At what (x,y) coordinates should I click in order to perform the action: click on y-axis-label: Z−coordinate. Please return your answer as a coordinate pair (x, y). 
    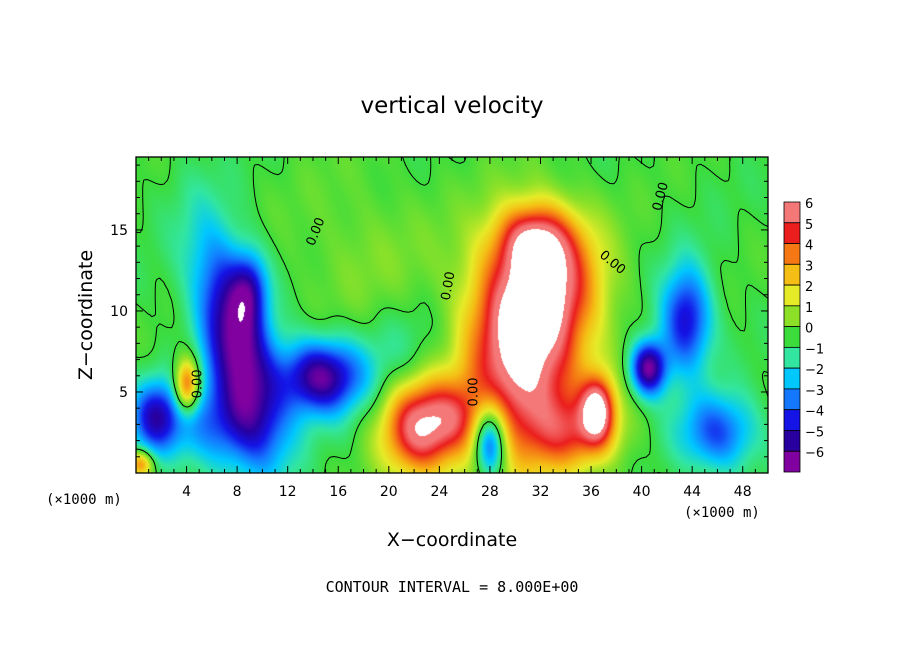
    Looking at the image, I should click on (86, 315).